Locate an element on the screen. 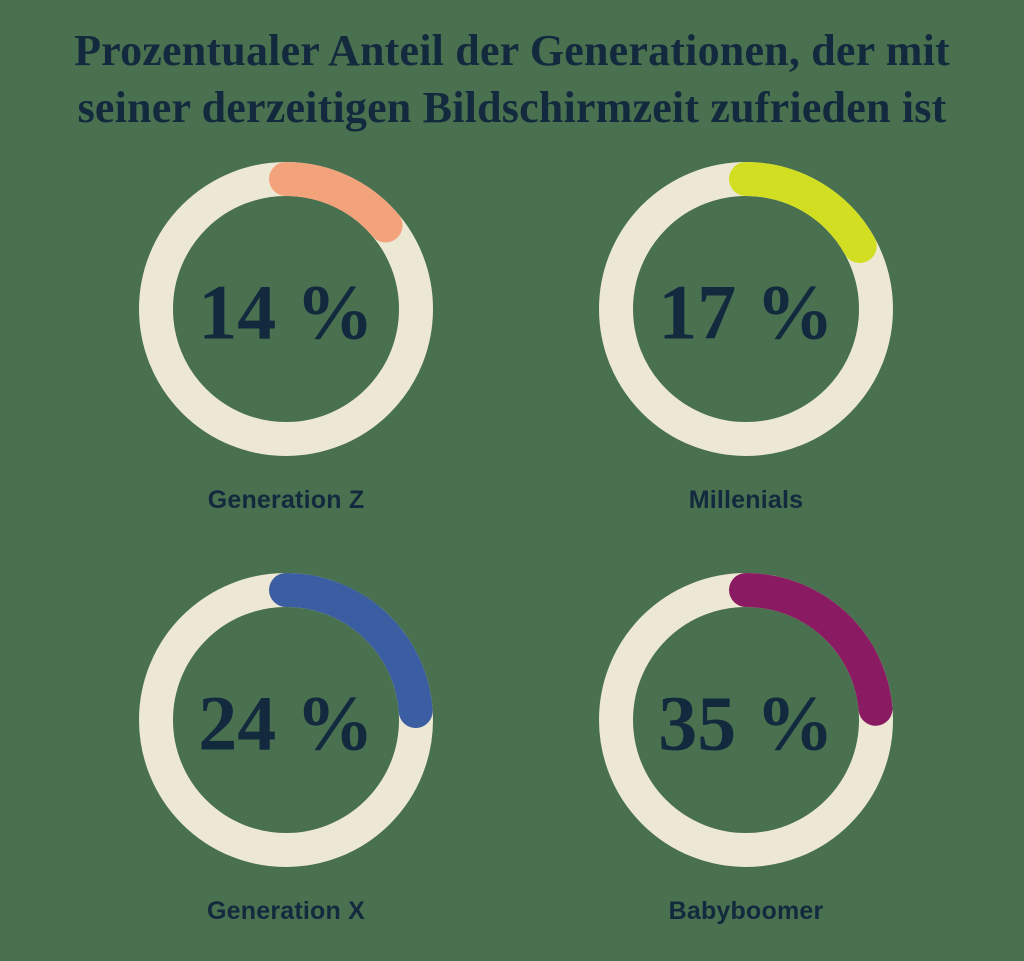 The image size is (1024, 961). donut-percent-value: 35 % is located at coordinates (746, 723).